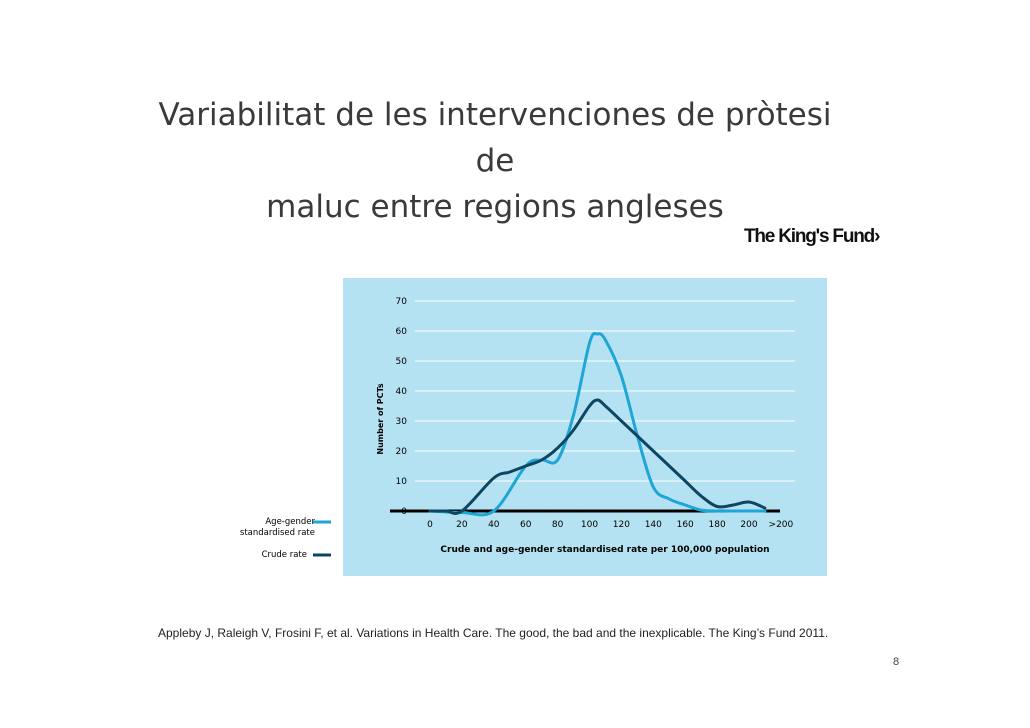  What do you see at coordinates (402, 482) in the screenshot?
I see `y-tick-label: 10` at bounding box center [402, 482].